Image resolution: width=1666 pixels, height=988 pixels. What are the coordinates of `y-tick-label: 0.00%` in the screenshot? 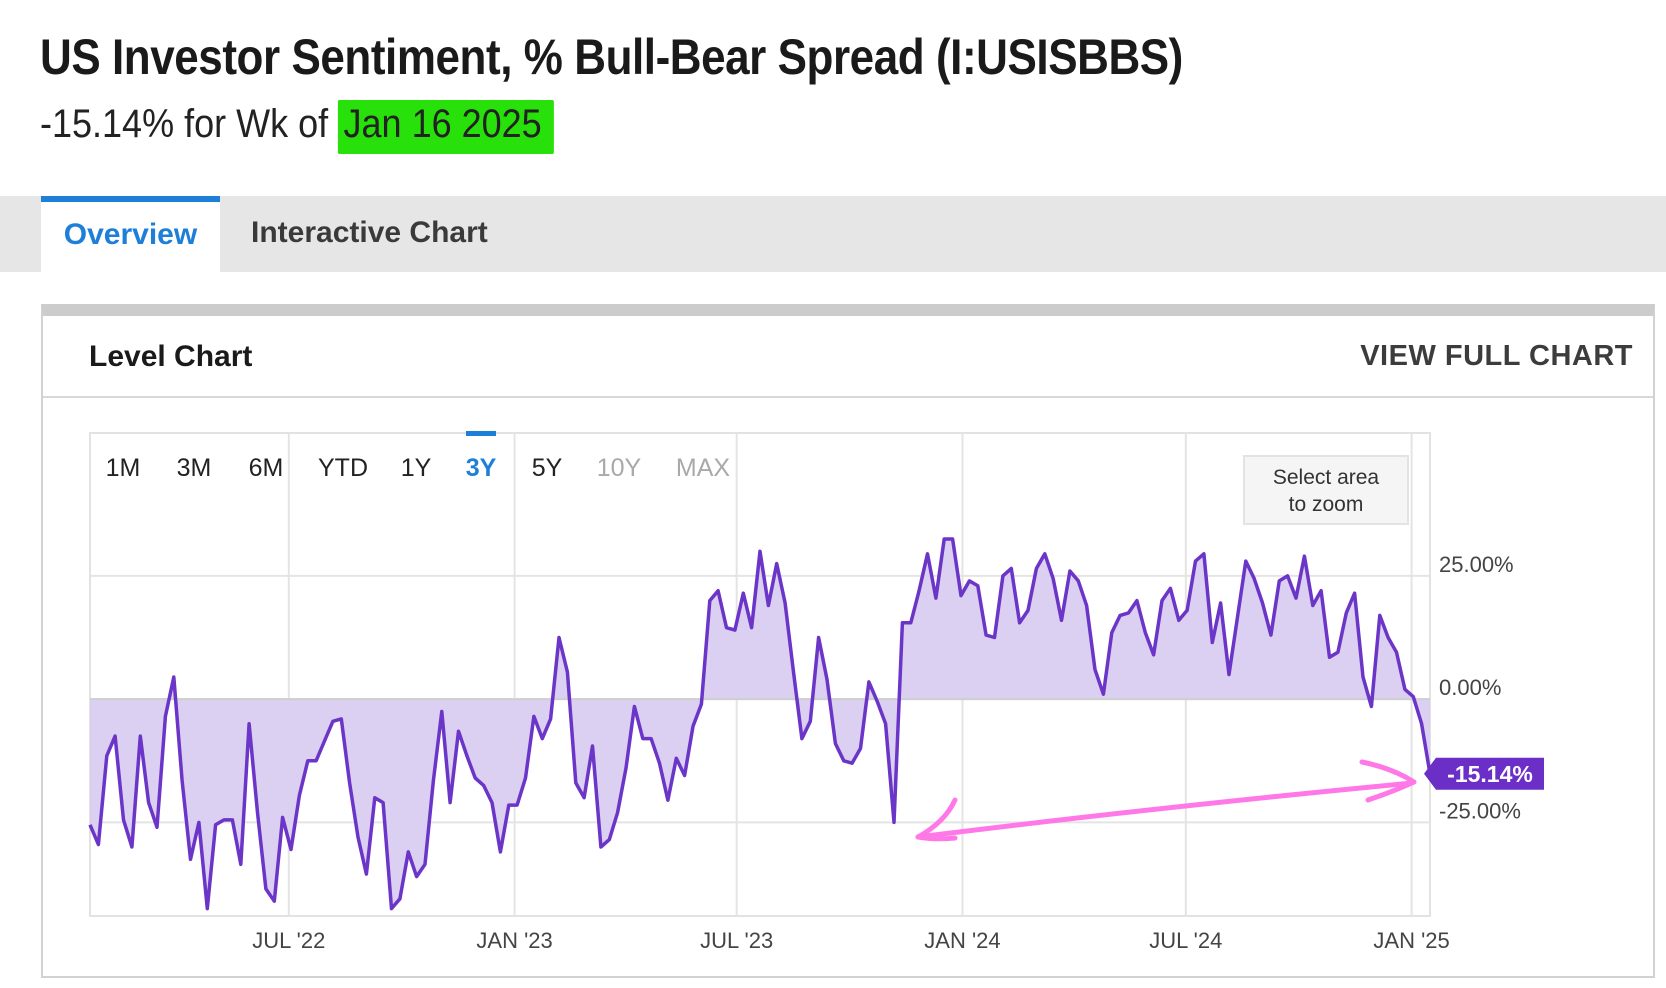 It's located at (1470, 687).